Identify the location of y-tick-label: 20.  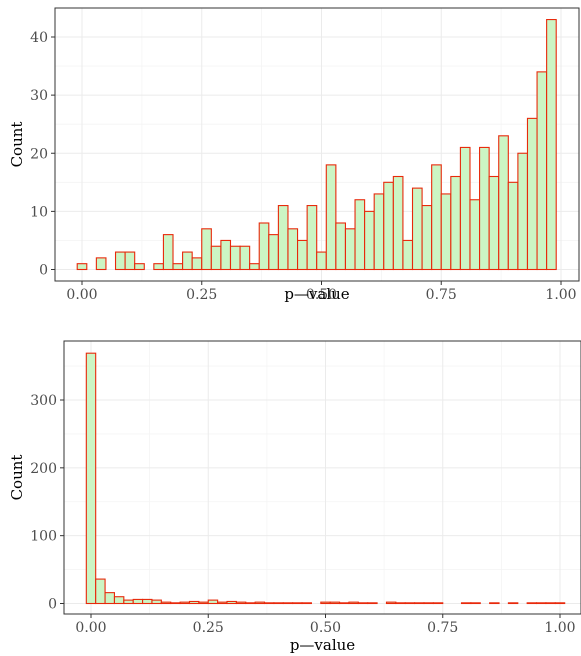
(39, 154).